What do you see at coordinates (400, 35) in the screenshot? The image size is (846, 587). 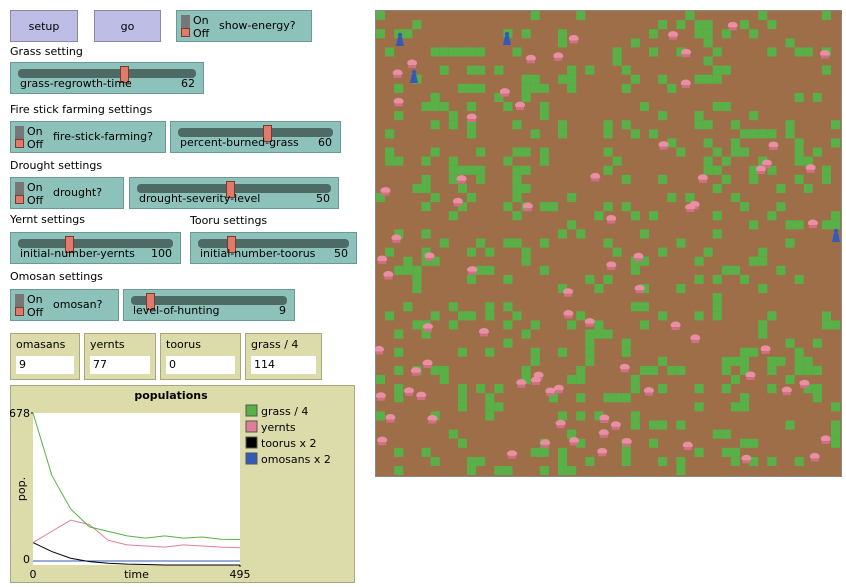 I see `omosan-head` at bounding box center [400, 35].